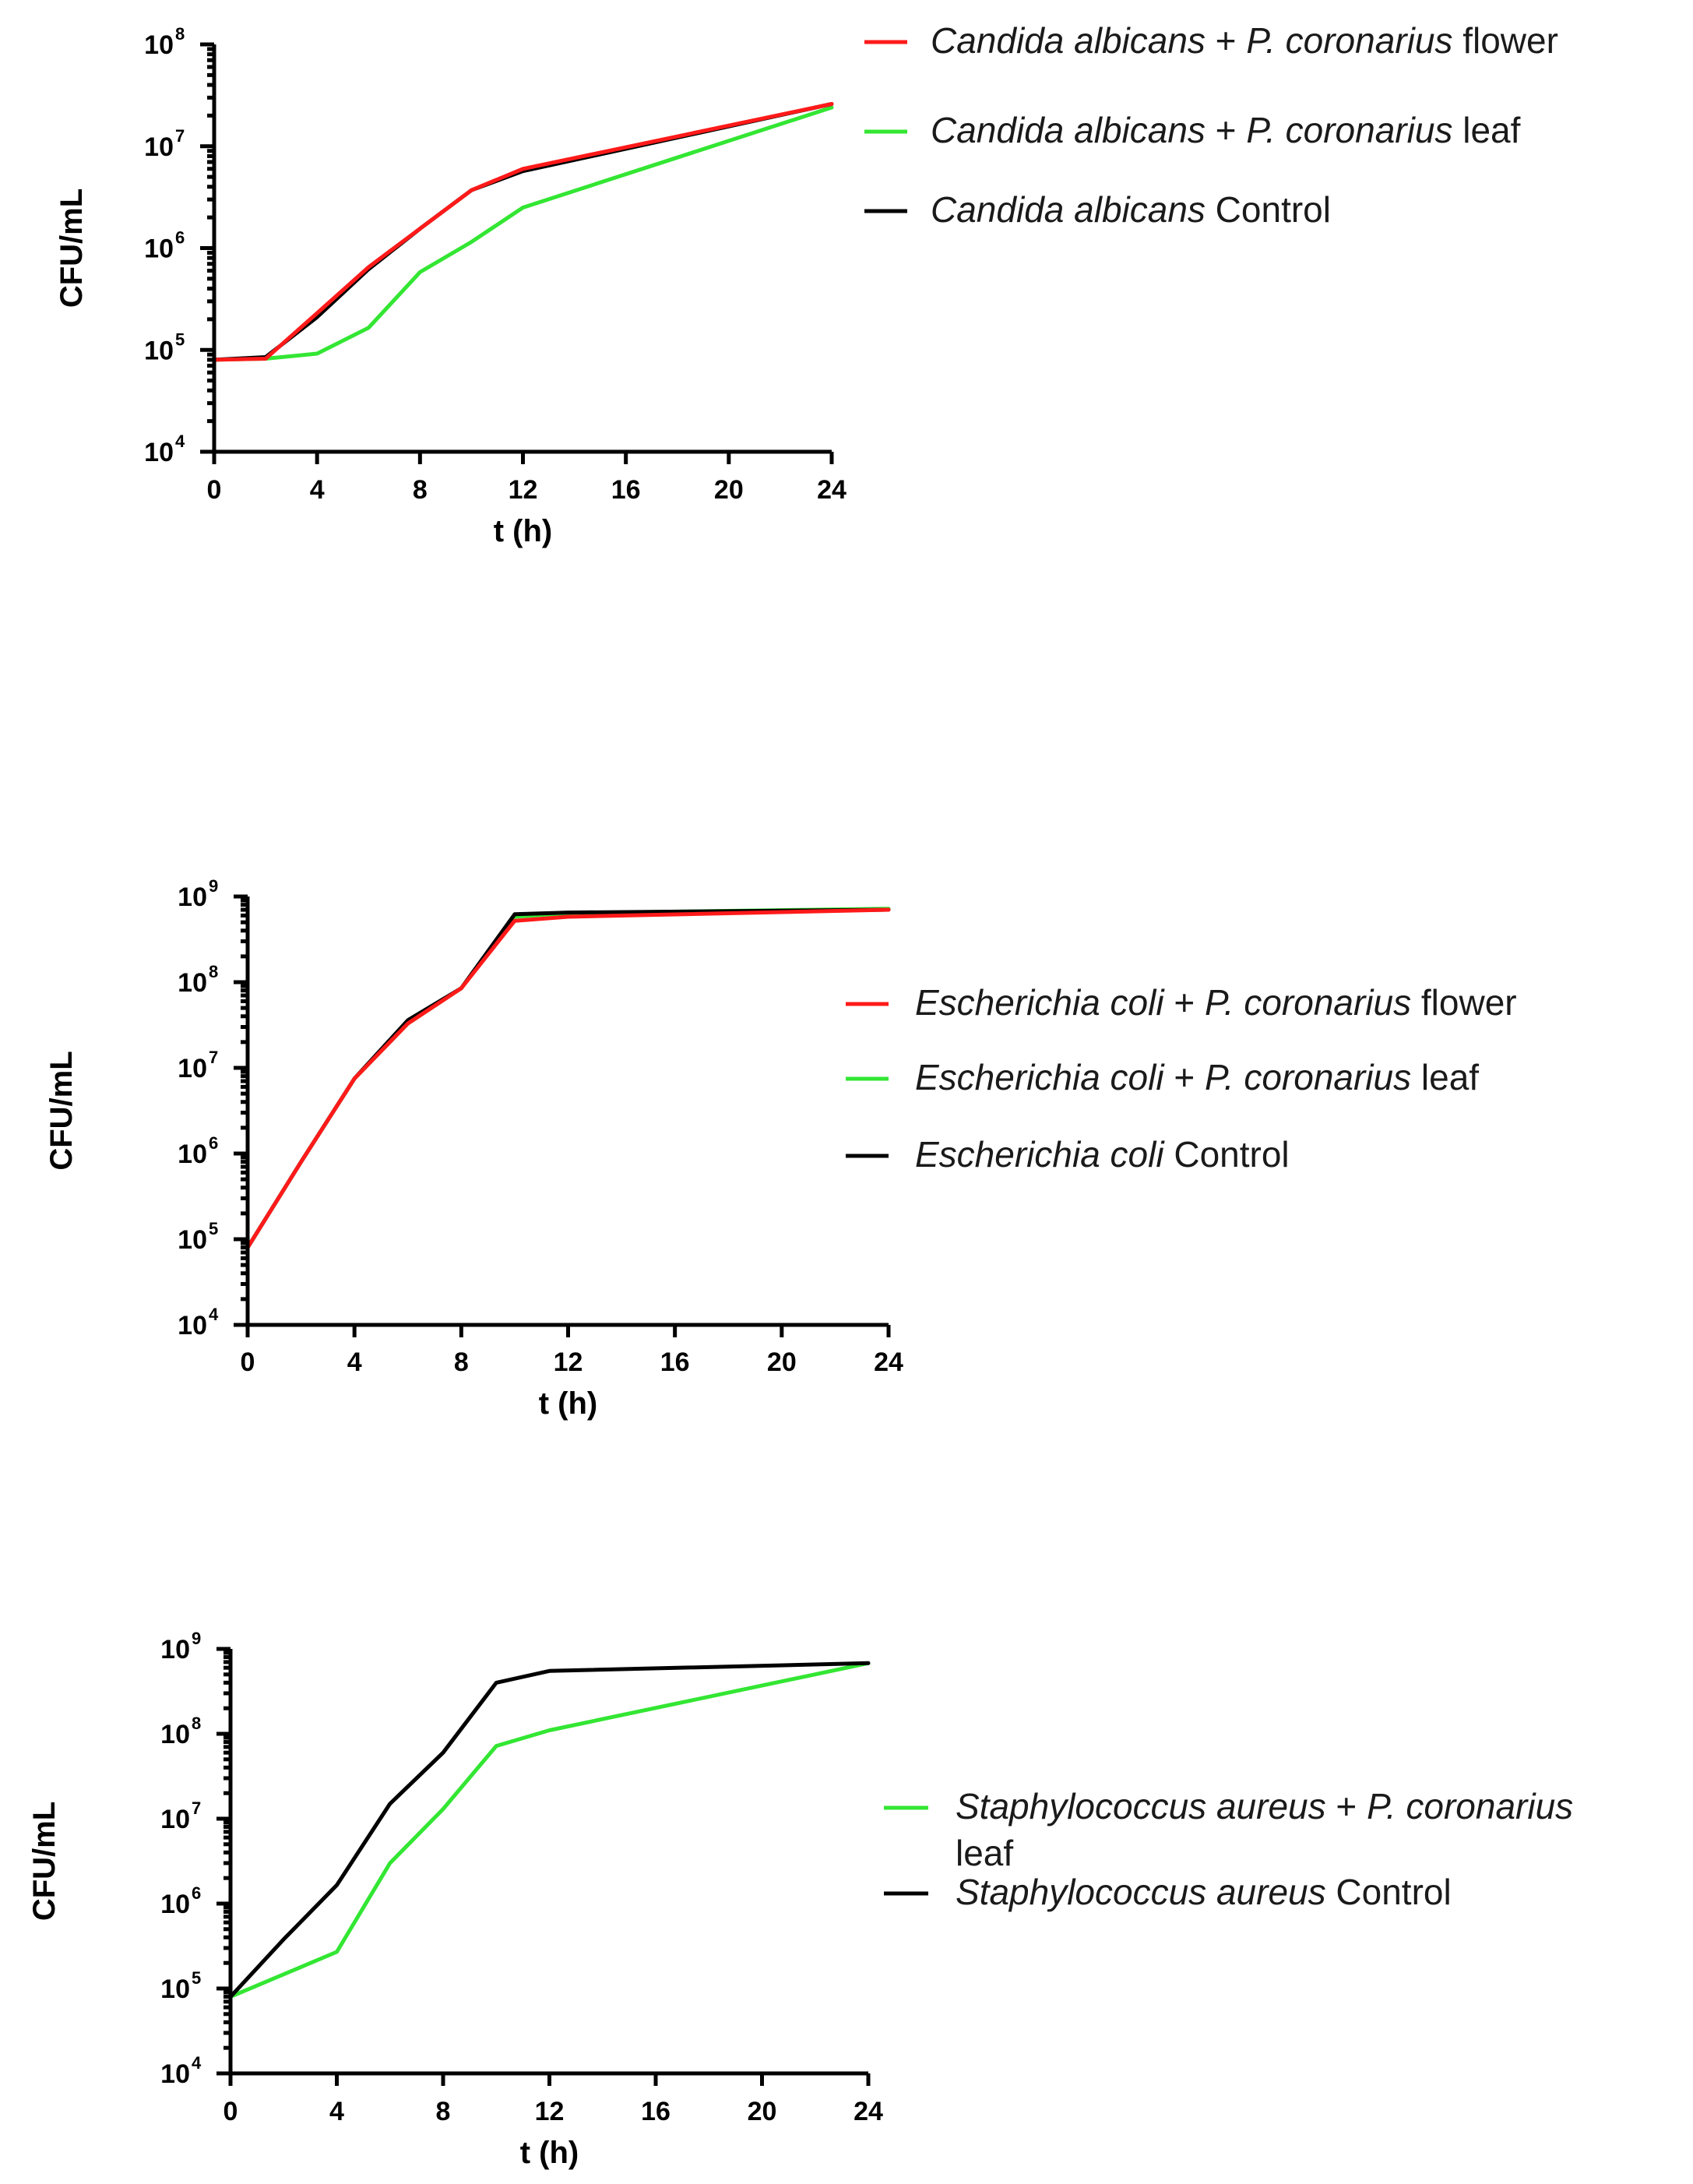 Image resolution: width=1693 pixels, height=2184 pixels. What do you see at coordinates (523, 490) in the screenshot?
I see `candida-x-tick-label-12: 12` at bounding box center [523, 490].